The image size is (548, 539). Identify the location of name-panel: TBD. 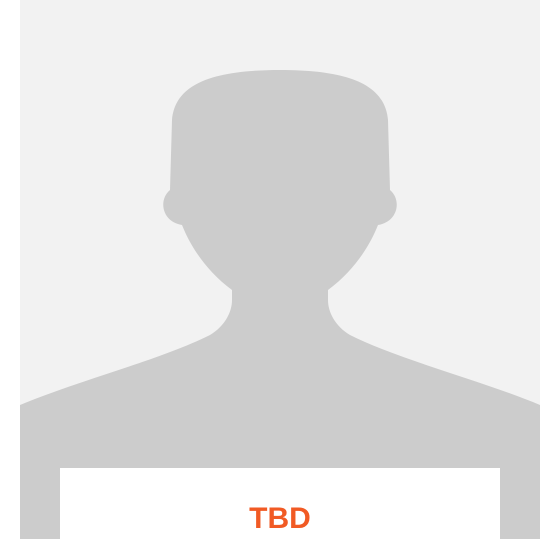
(280, 503).